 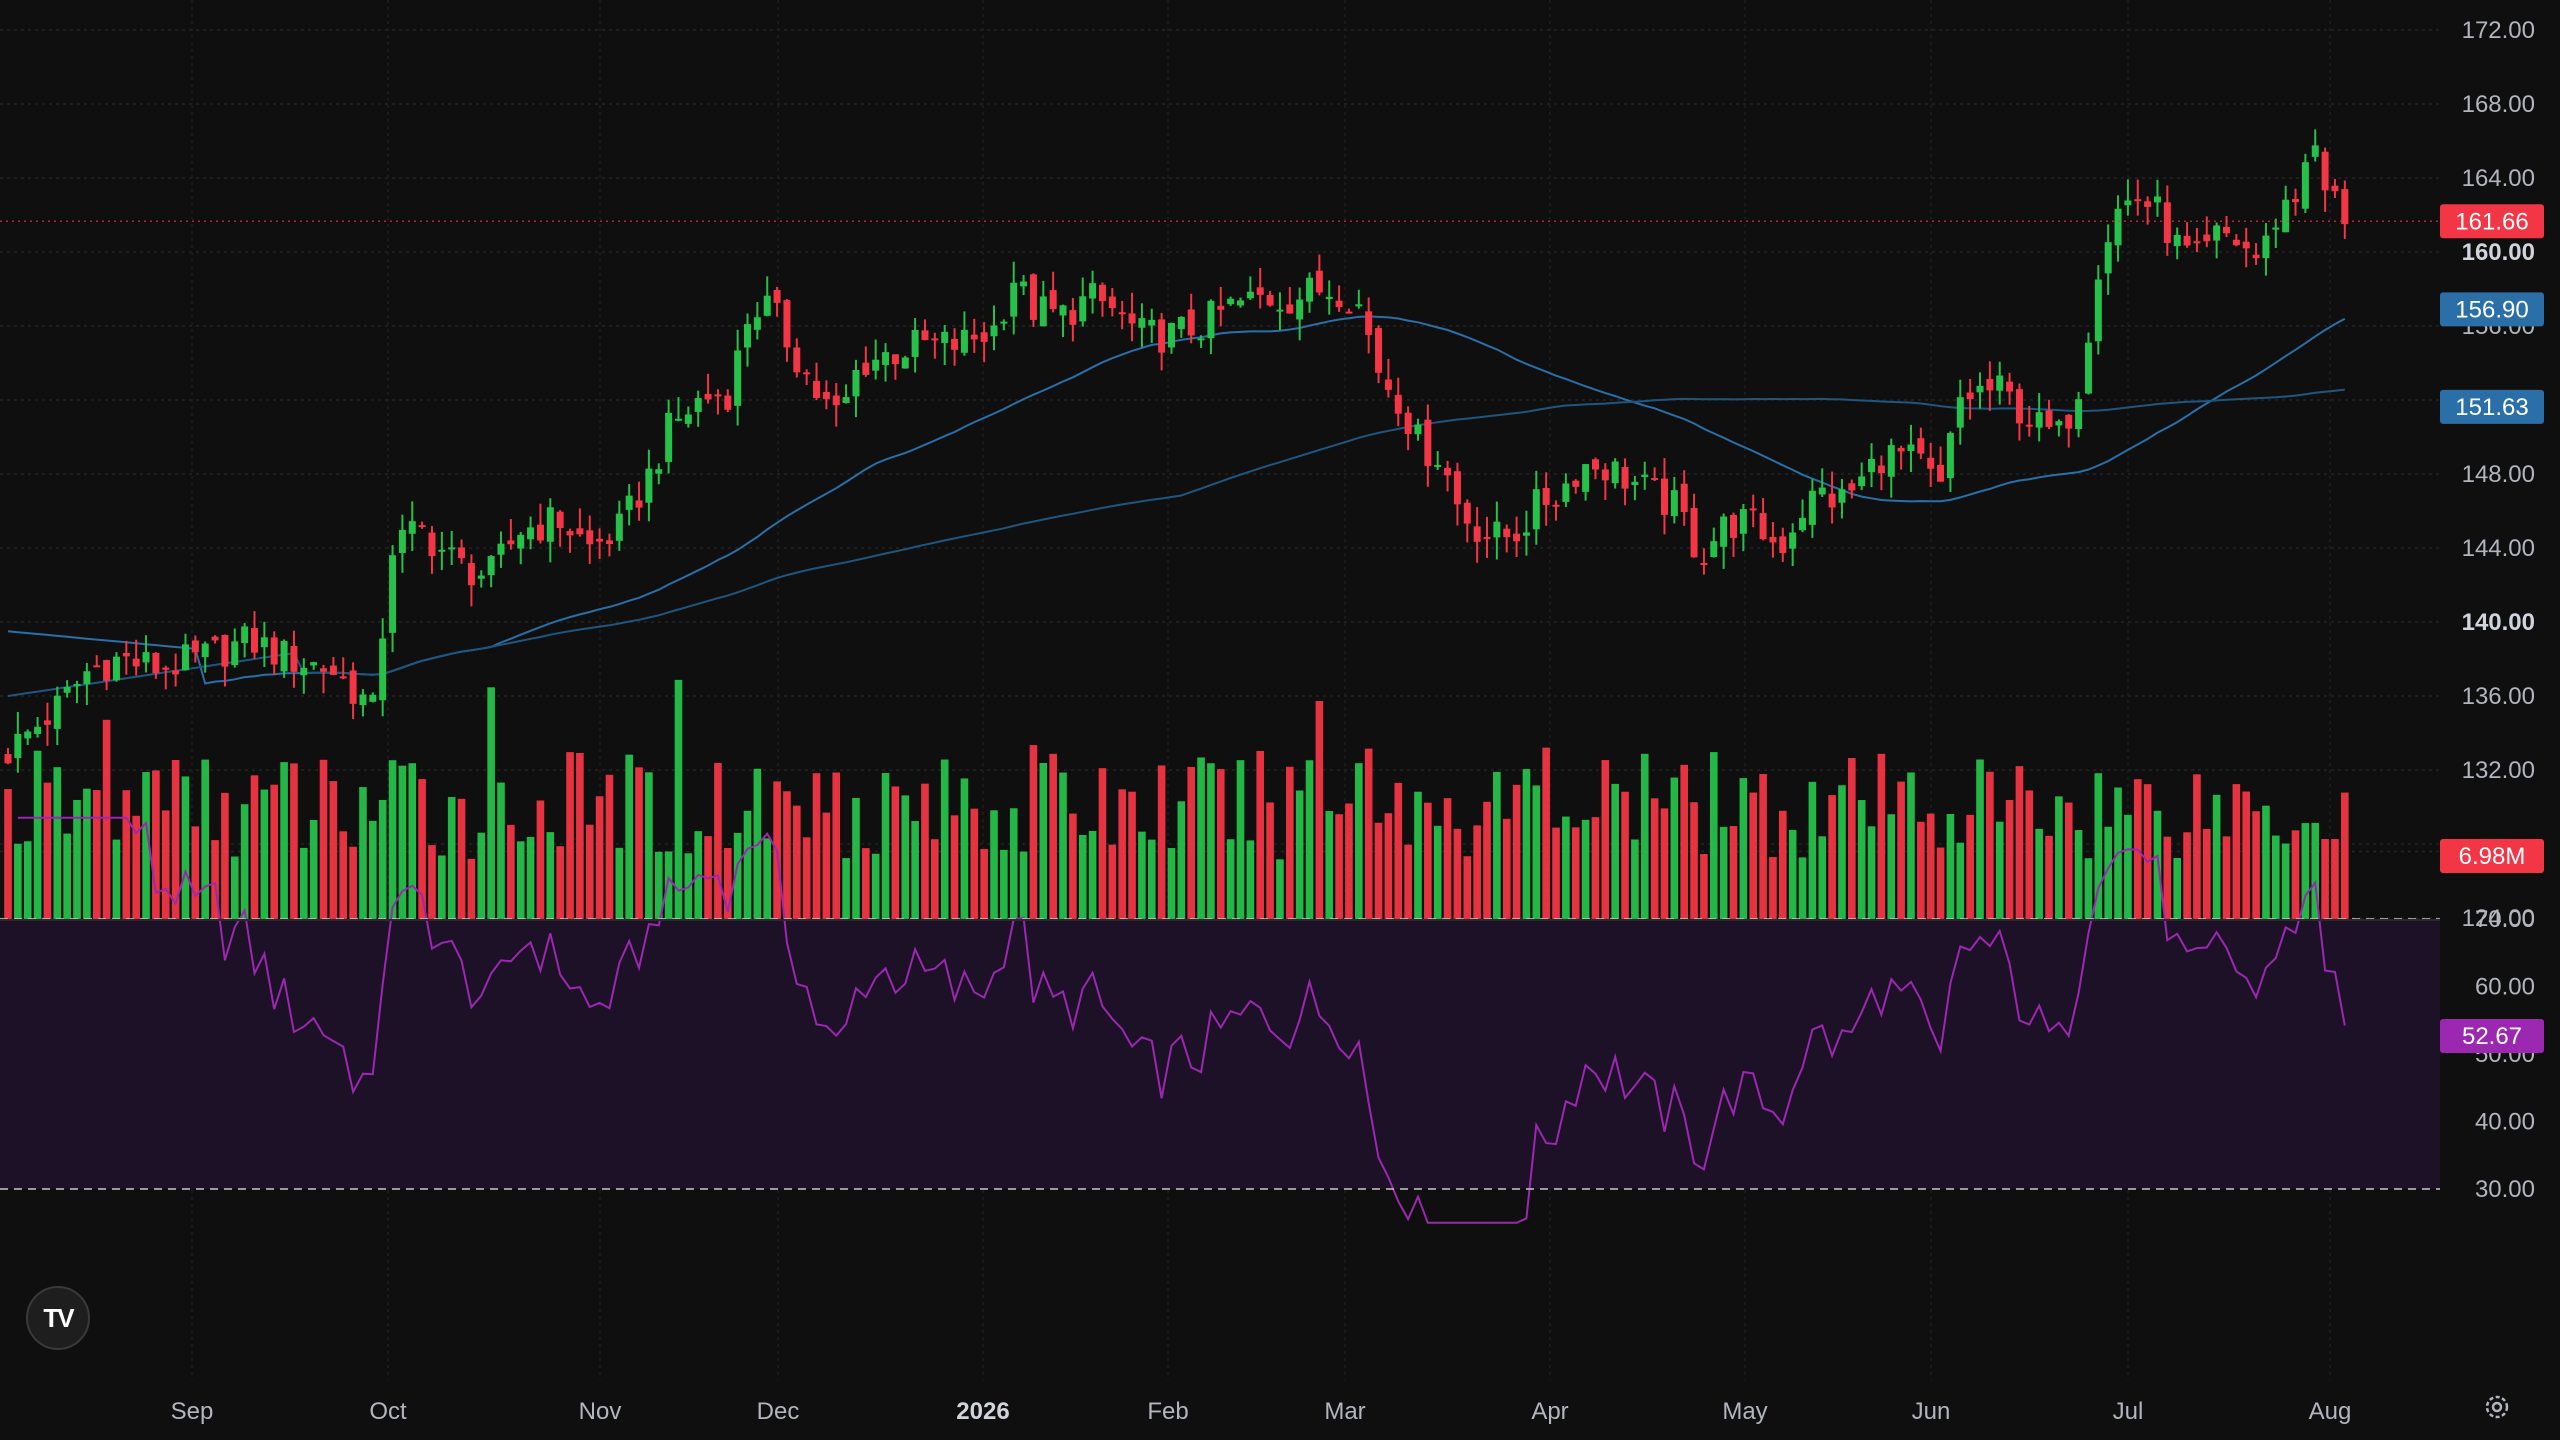 I want to click on tradingview-logo: TV, so click(x=58, y=1318).